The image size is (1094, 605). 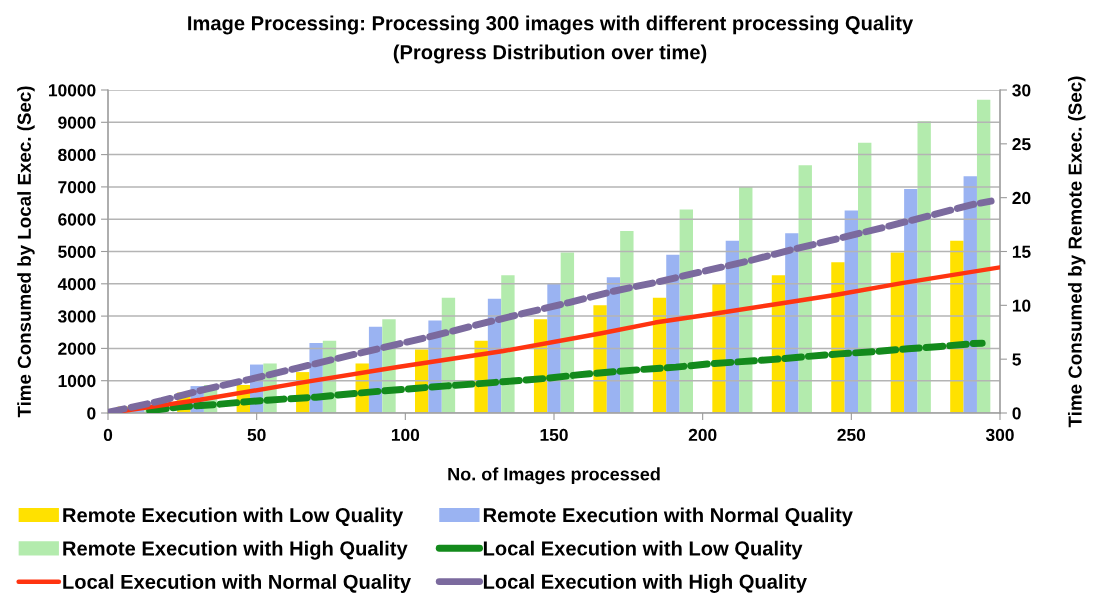 What do you see at coordinates (1021, 144) in the screenshot?
I see `y2-tick-label: 25` at bounding box center [1021, 144].